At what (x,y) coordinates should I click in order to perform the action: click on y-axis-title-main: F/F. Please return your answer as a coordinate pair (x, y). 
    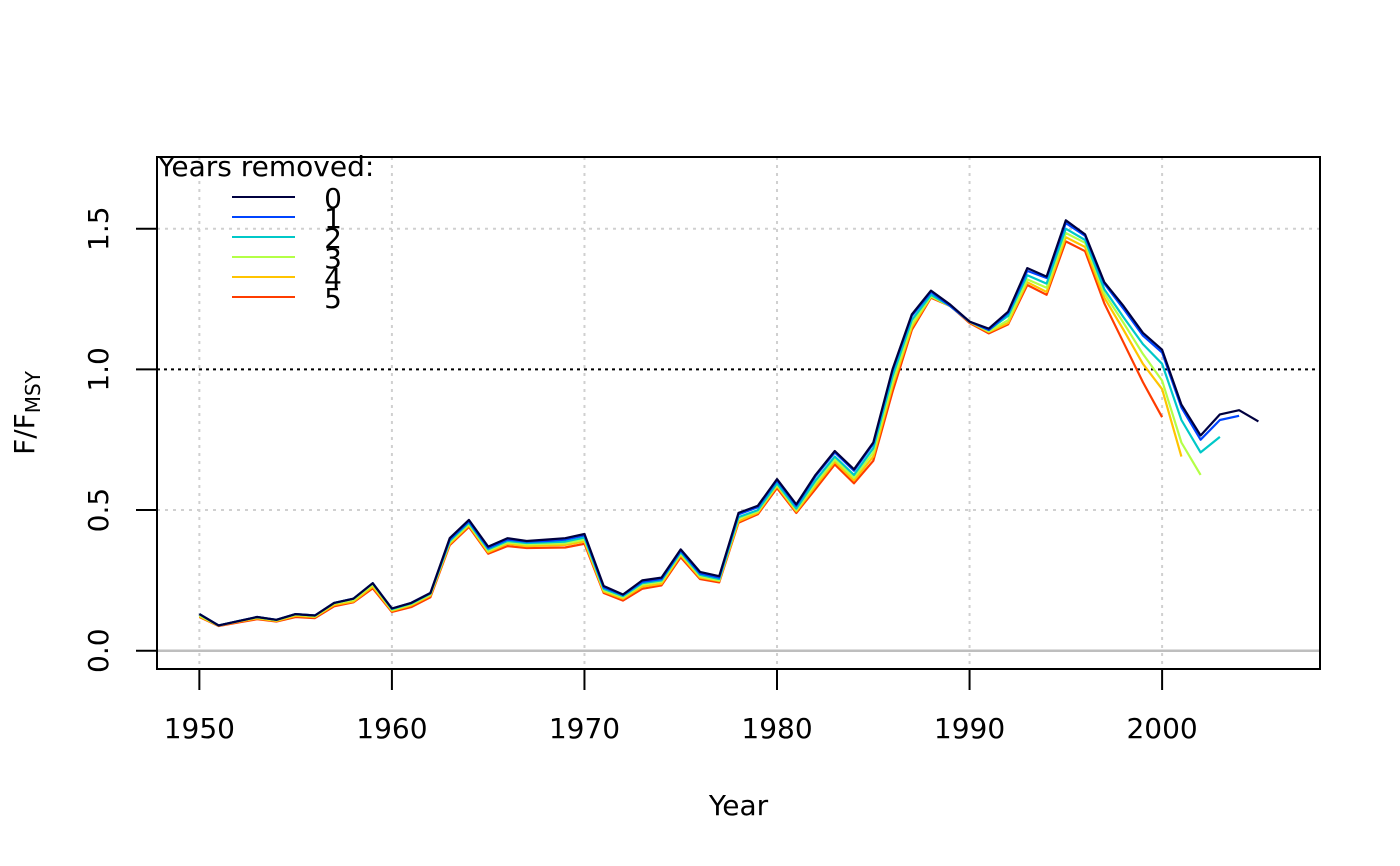
    Looking at the image, I should click on (24, 434).